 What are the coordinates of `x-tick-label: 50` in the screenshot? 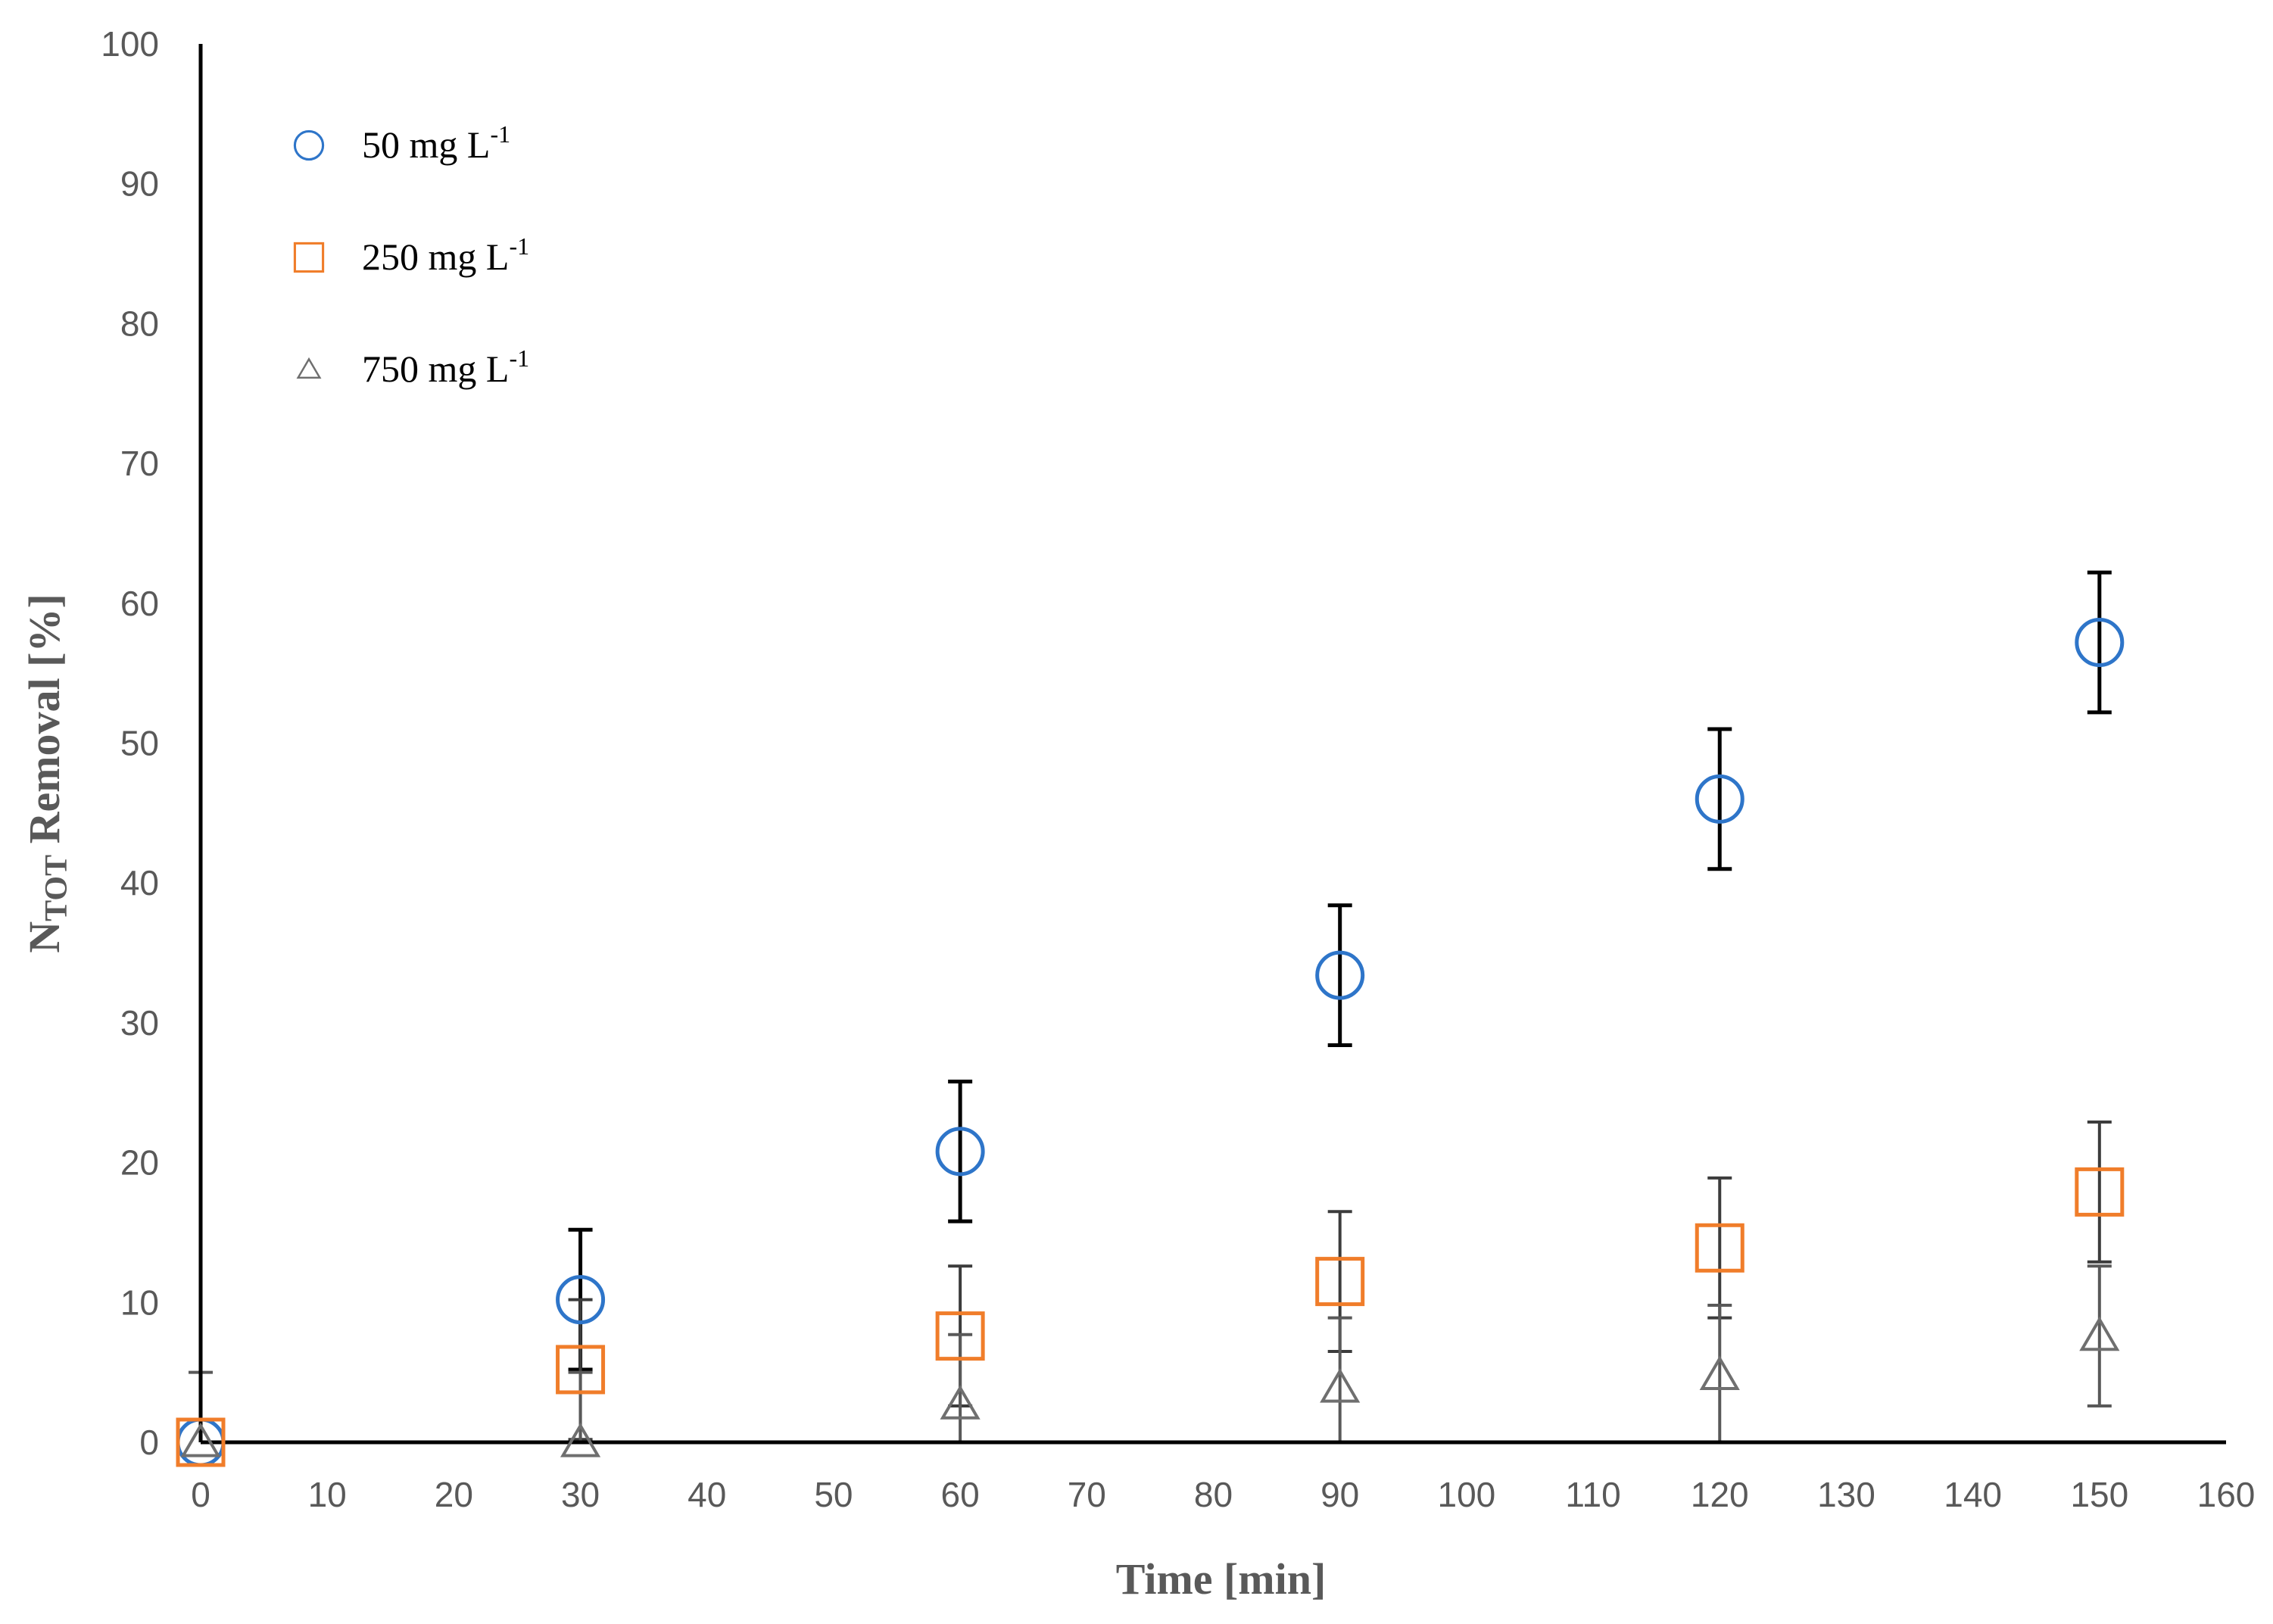 It's located at (834, 1494).